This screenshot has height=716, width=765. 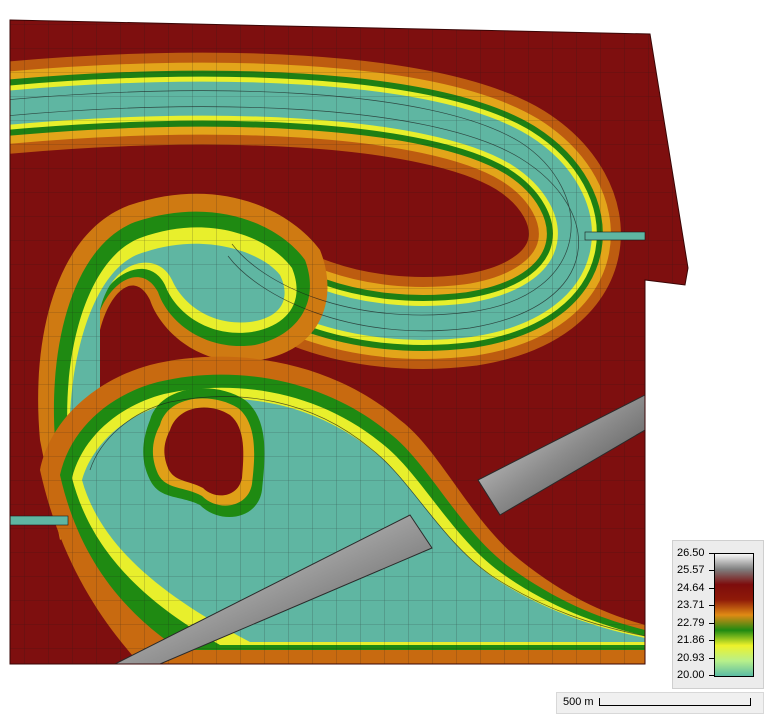 I want to click on right-inlet, so click(x=615, y=236).